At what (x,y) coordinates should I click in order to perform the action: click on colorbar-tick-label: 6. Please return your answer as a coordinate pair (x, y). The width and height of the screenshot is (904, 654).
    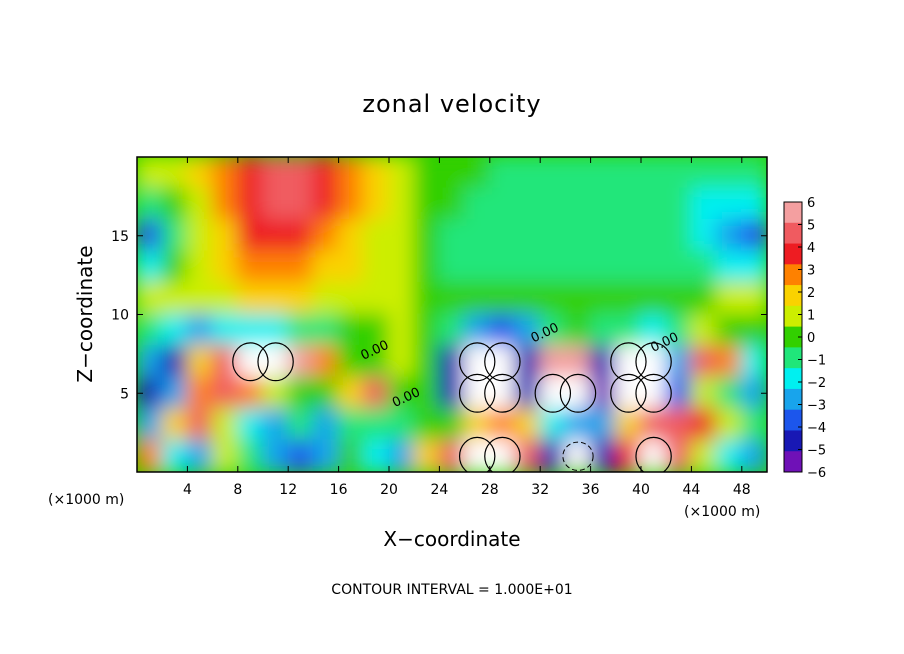
    Looking at the image, I should click on (811, 203).